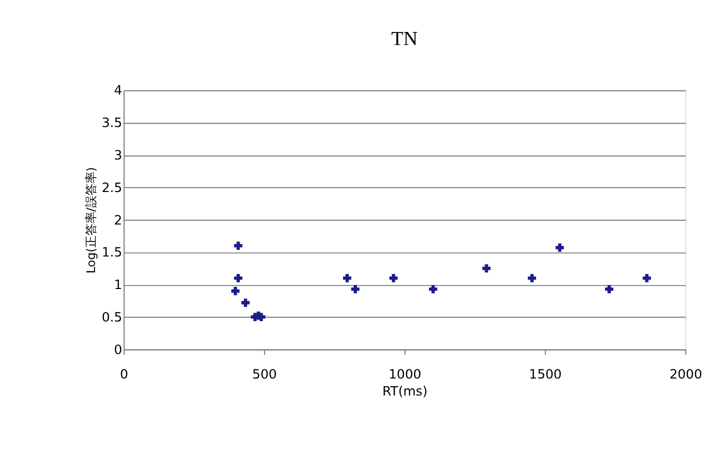  Describe the element at coordinates (112, 188) in the screenshot. I see `y-tick-label: 2.5` at that location.